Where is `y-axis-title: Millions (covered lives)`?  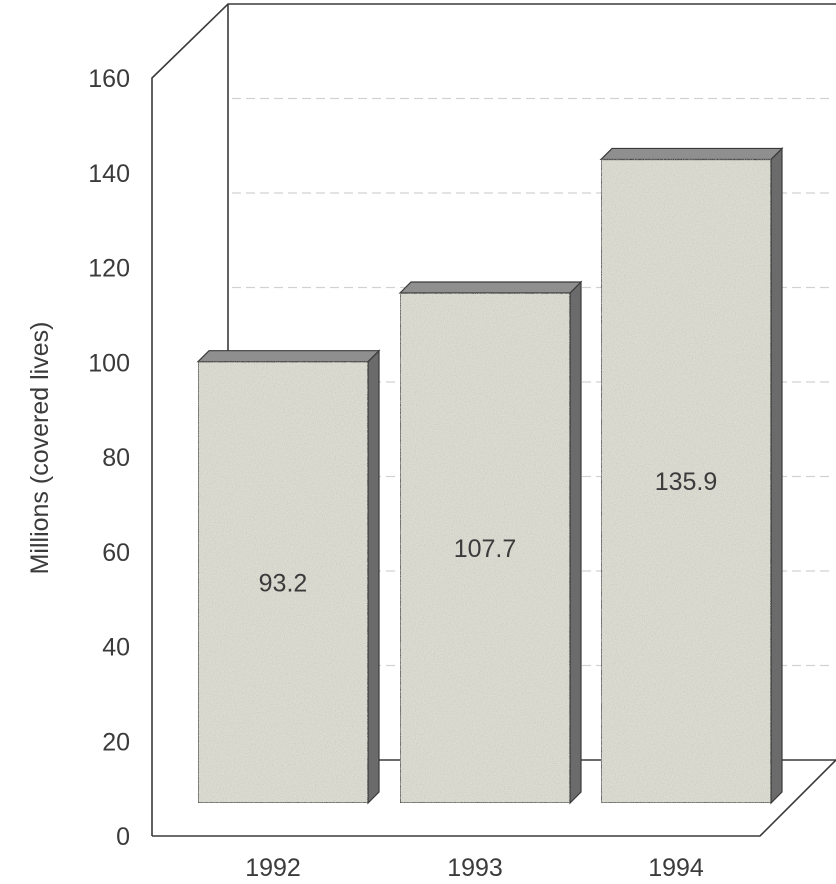
y-axis-title: Millions (covered lives) is located at coordinates (40, 448).